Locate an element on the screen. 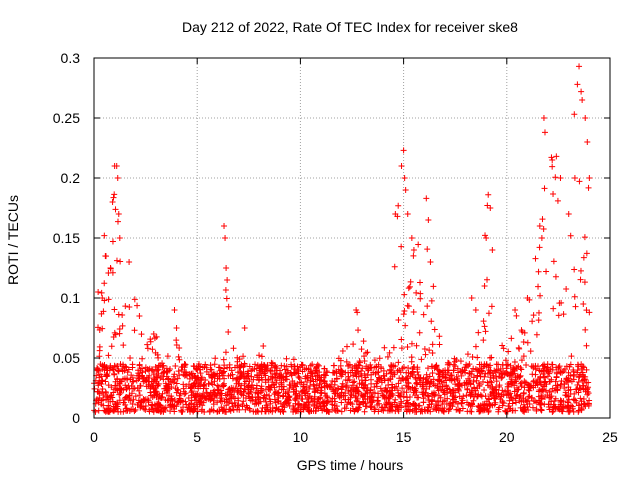 The height and width of the screenshot is (480, 640). data-point-2037 is located at coordinates (246, 405).